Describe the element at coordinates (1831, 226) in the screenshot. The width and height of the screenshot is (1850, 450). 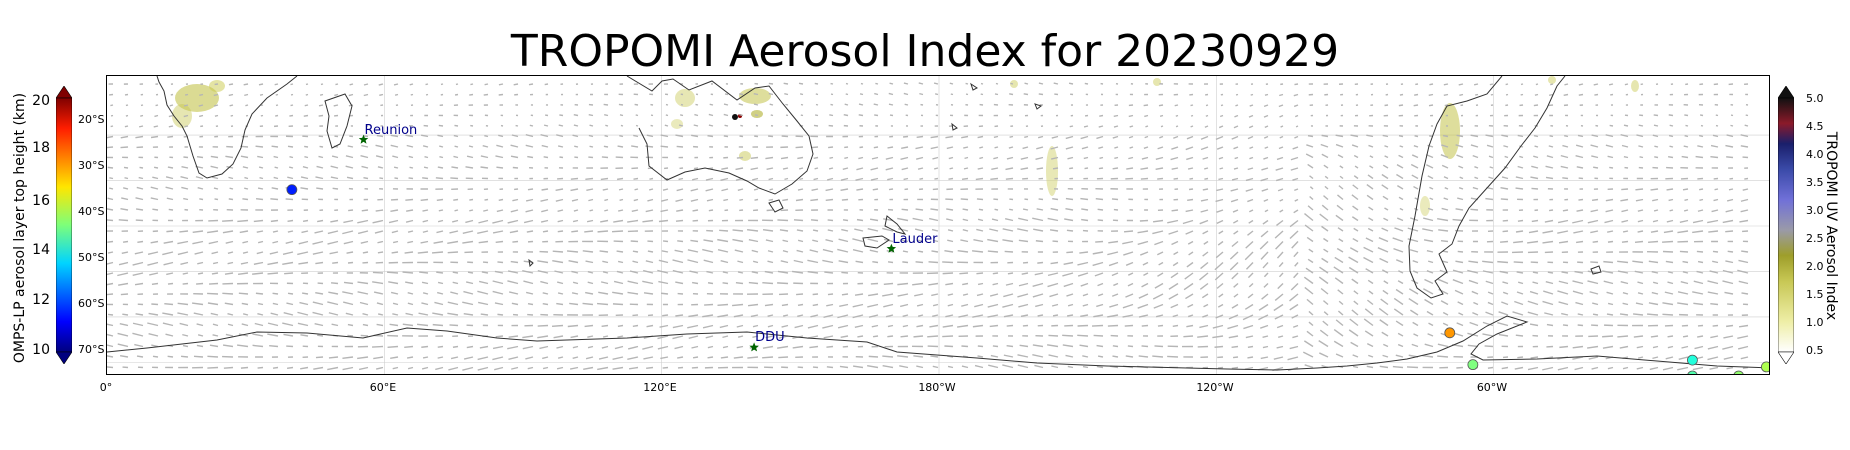
I see `right-colorbar-title: TROPOMI UV Aerosol Index` at that location.